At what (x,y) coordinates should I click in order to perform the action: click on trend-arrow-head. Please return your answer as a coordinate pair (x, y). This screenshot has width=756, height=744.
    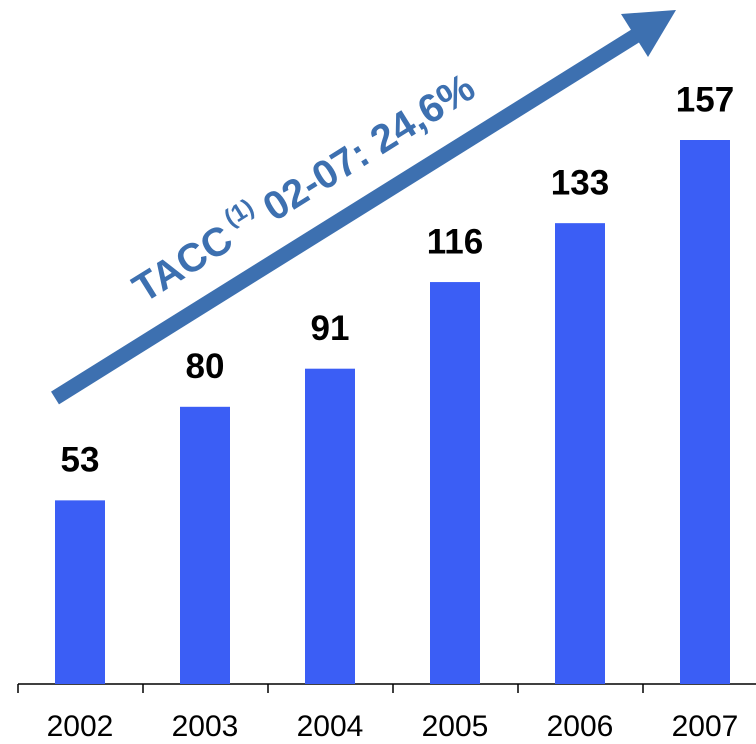
    Looking at the image, I should click on (648, 33).